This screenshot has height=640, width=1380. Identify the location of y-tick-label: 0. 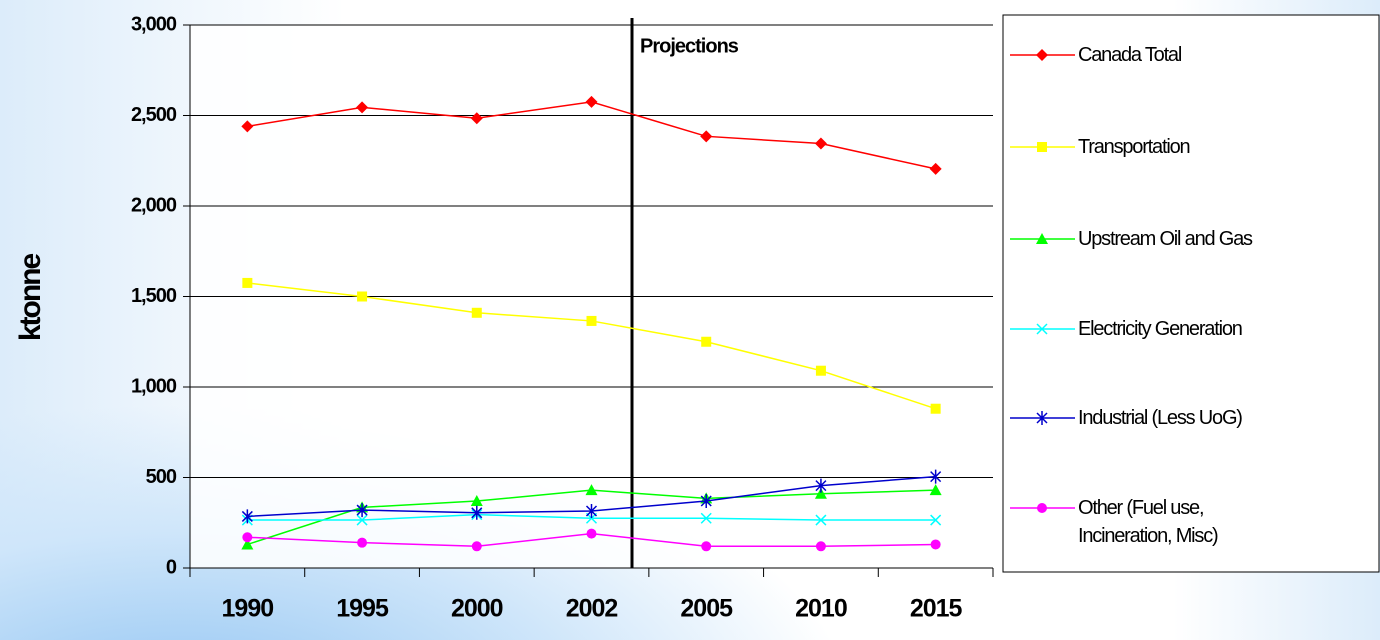
(171, 567).